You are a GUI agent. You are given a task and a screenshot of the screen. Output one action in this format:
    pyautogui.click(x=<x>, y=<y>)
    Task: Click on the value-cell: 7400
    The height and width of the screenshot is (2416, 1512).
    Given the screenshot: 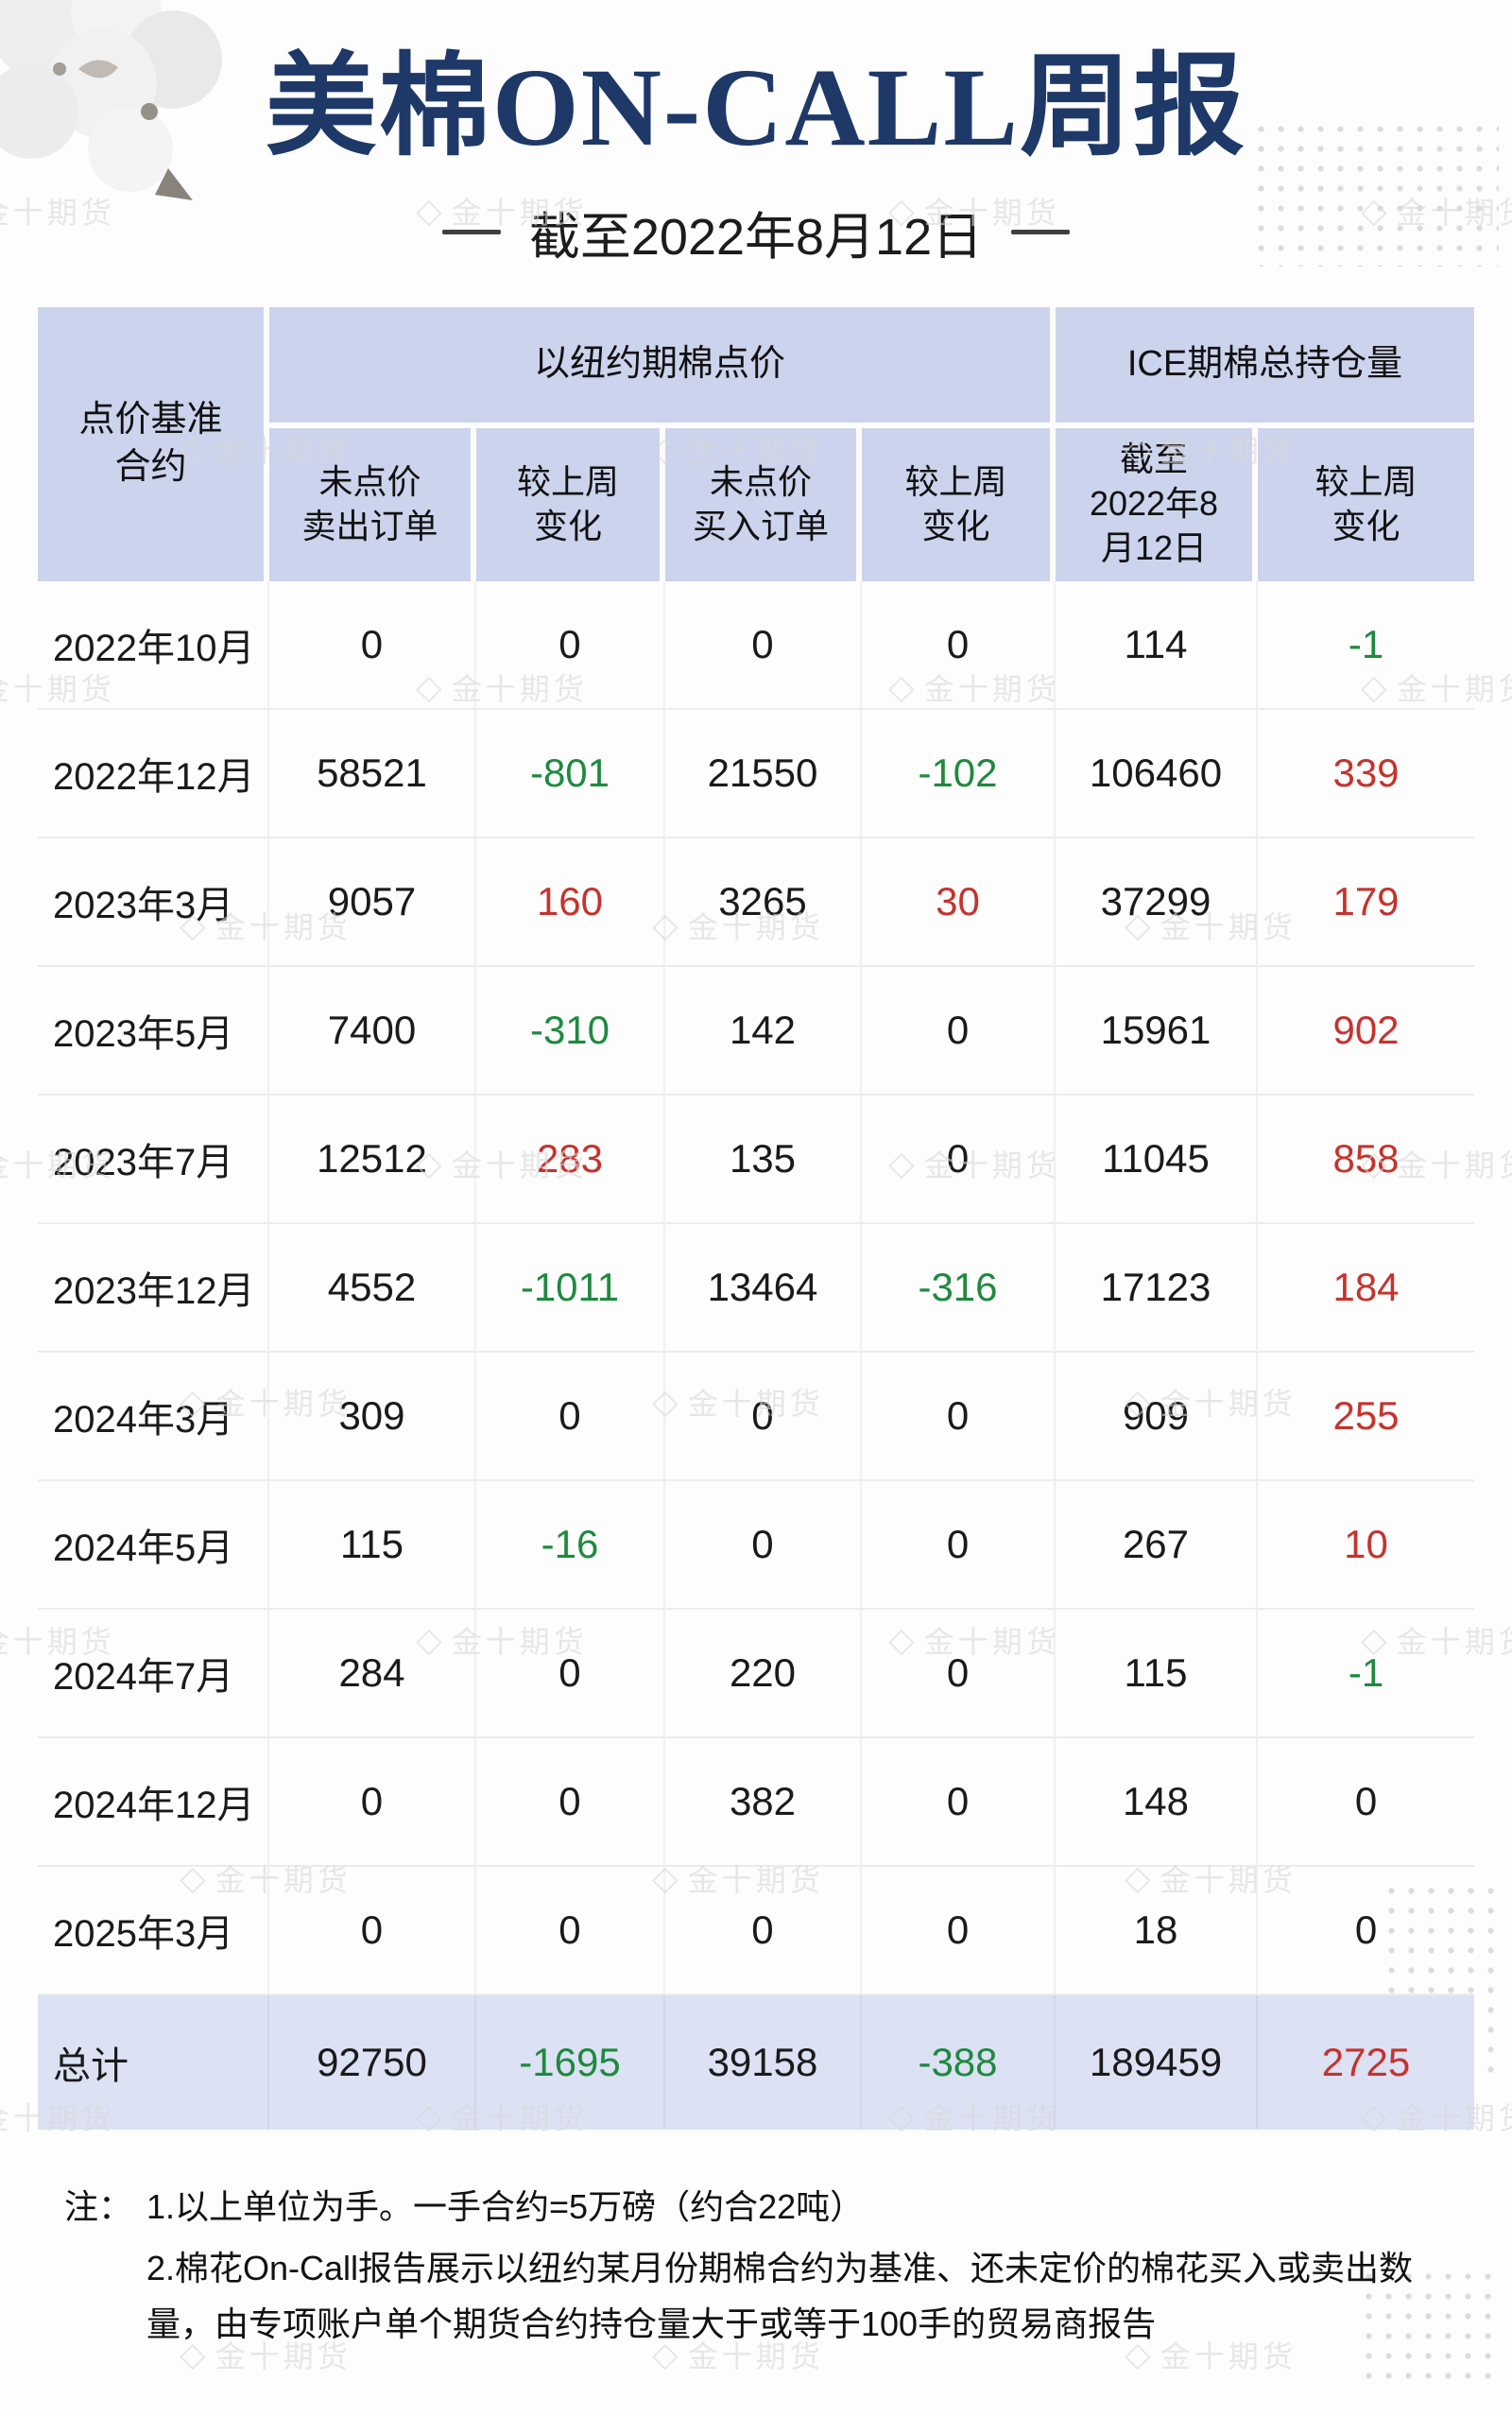 What is the action you would take?
    pyautogui.click(x=372, y=1031)
    